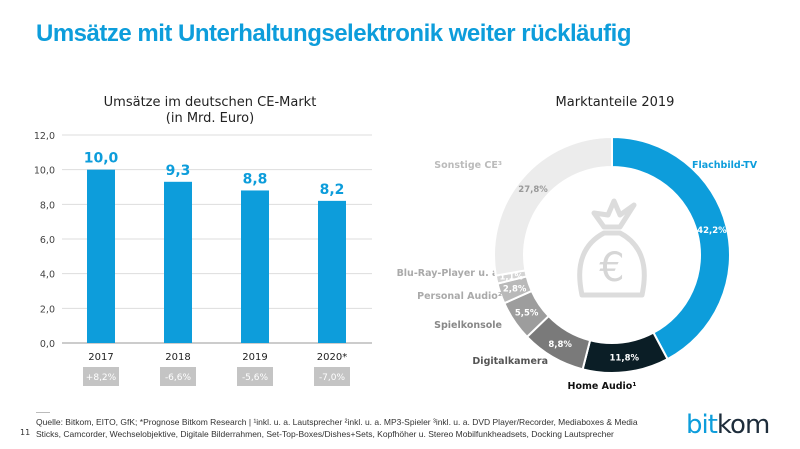  I want to click on change-label: -6,6%, so click(178, 378).